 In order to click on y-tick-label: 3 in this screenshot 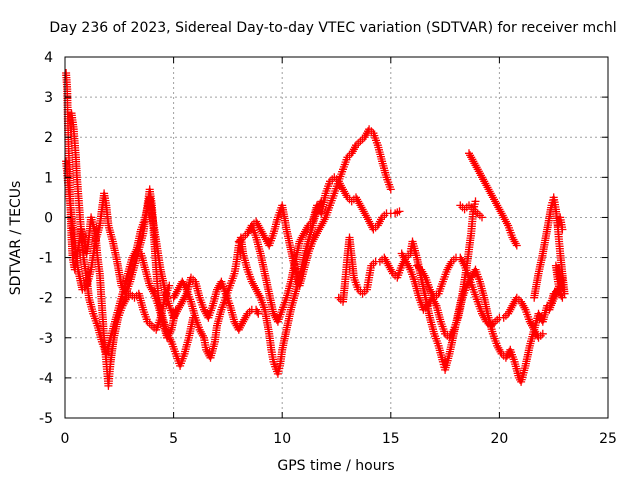, I will do `click(48, 98)`.